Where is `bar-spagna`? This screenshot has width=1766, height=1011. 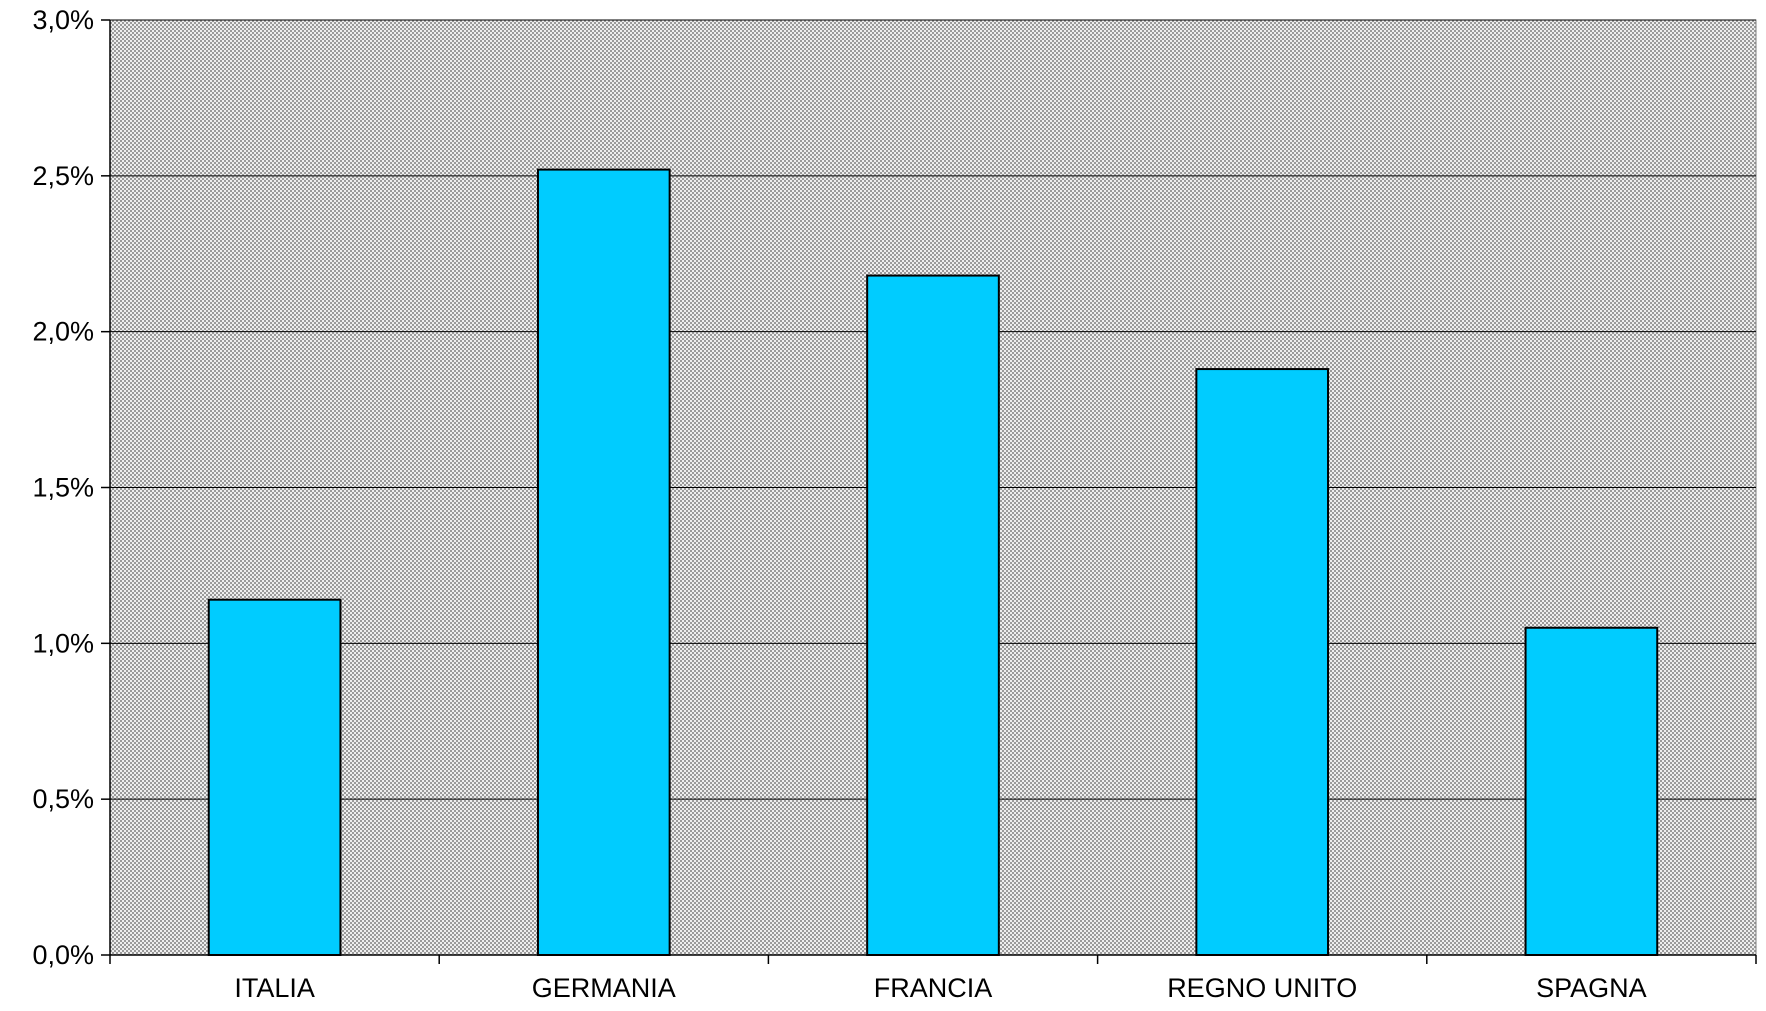 bar-spagna is located at coordinates (1591, 791).